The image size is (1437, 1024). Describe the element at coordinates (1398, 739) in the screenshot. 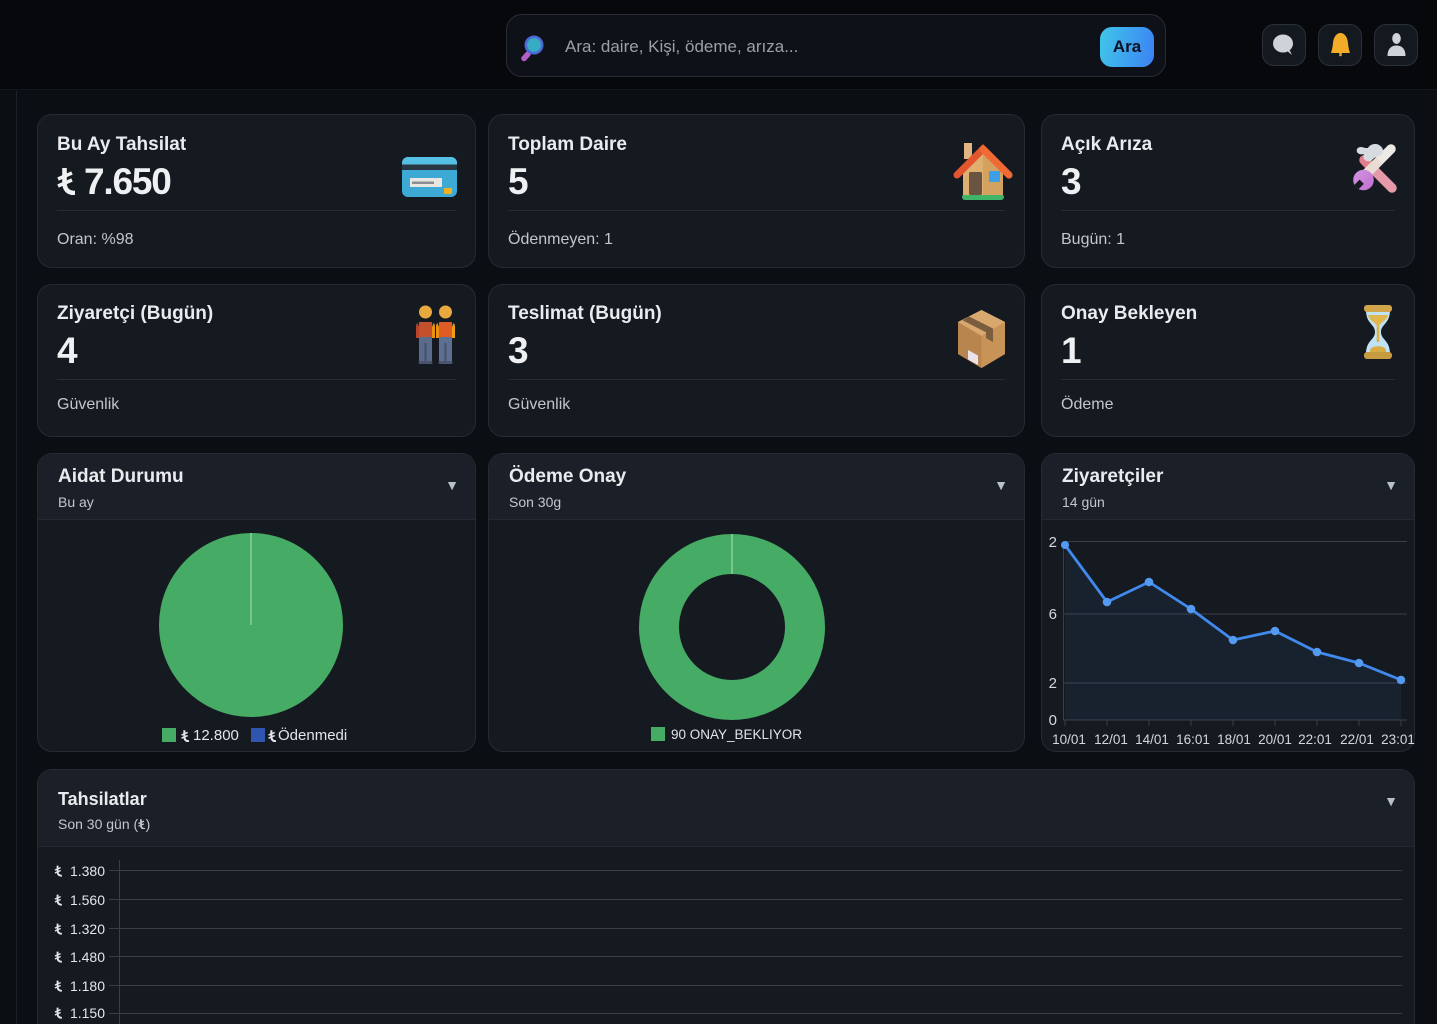

I see `svg-text: 23:01` at that location.